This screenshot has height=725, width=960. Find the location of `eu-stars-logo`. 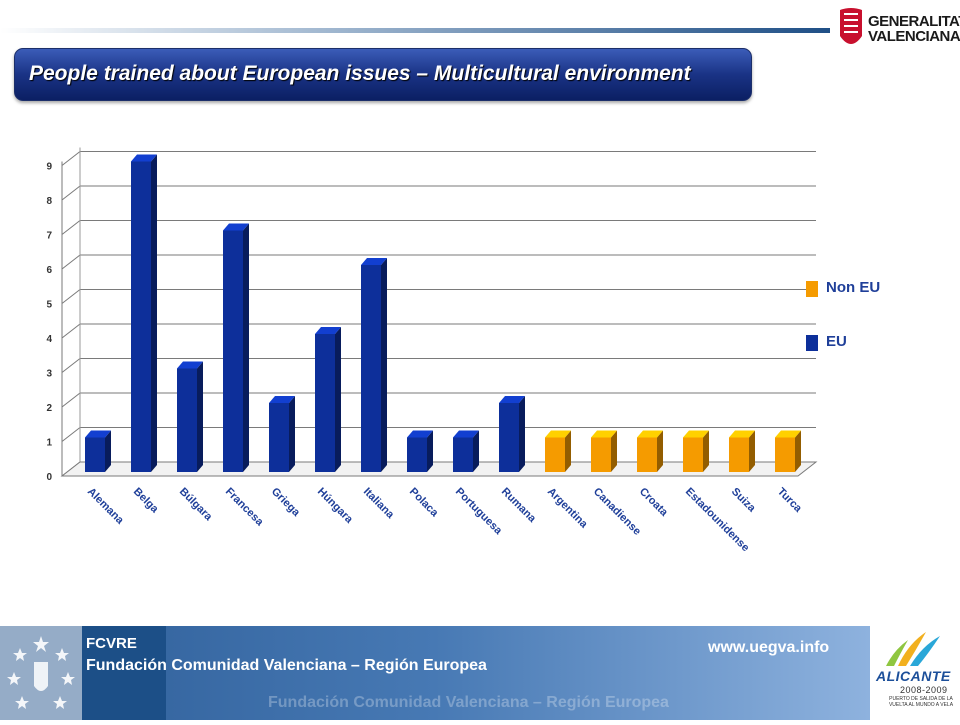

eu-stars-logo is located at coordinates (41, 673).